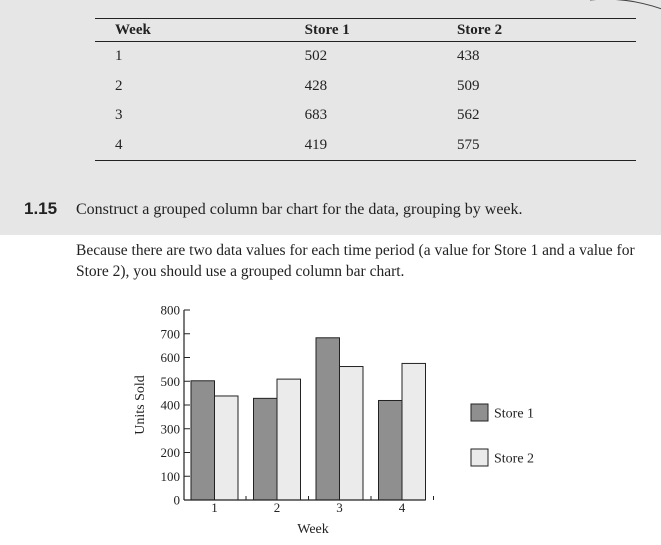 This screenshot has width=661, height=545. I want to click on y-tick-label: 0, so click(177, 500).